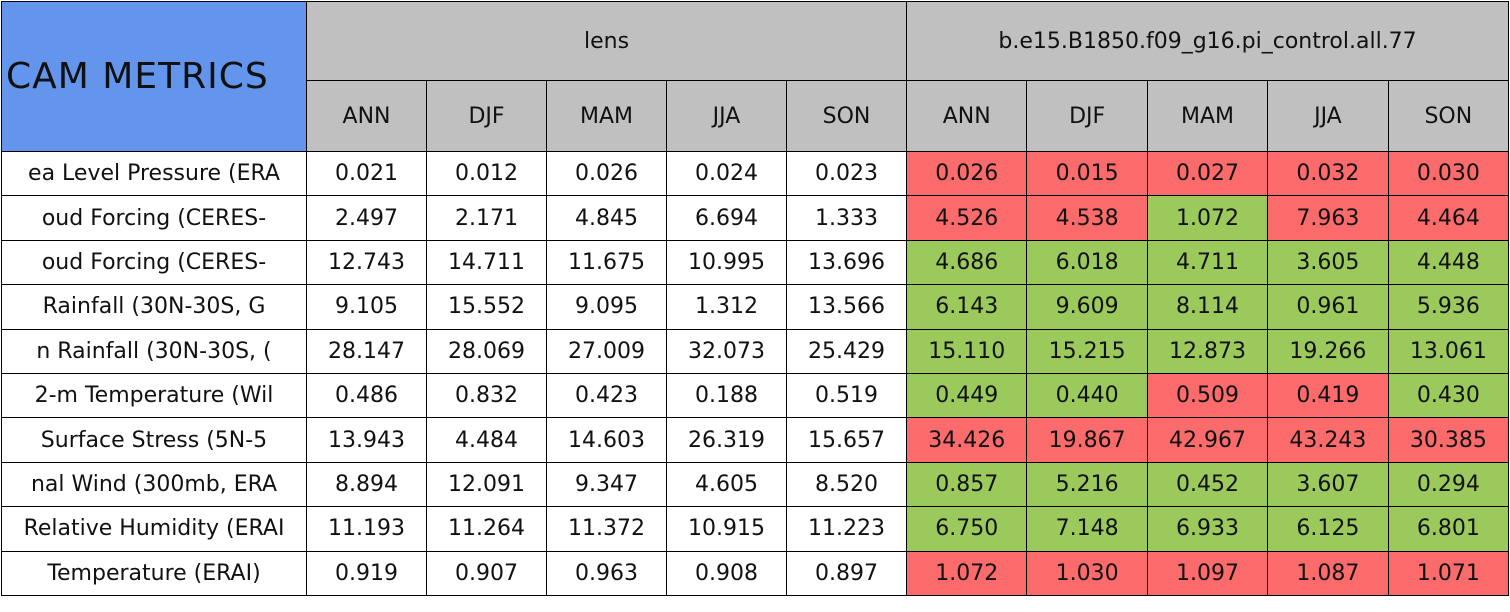  What do you see at coordinates (846, 351) in the screenshot?
I see `metric-value: 25.429` at bounding box center [846, 351].